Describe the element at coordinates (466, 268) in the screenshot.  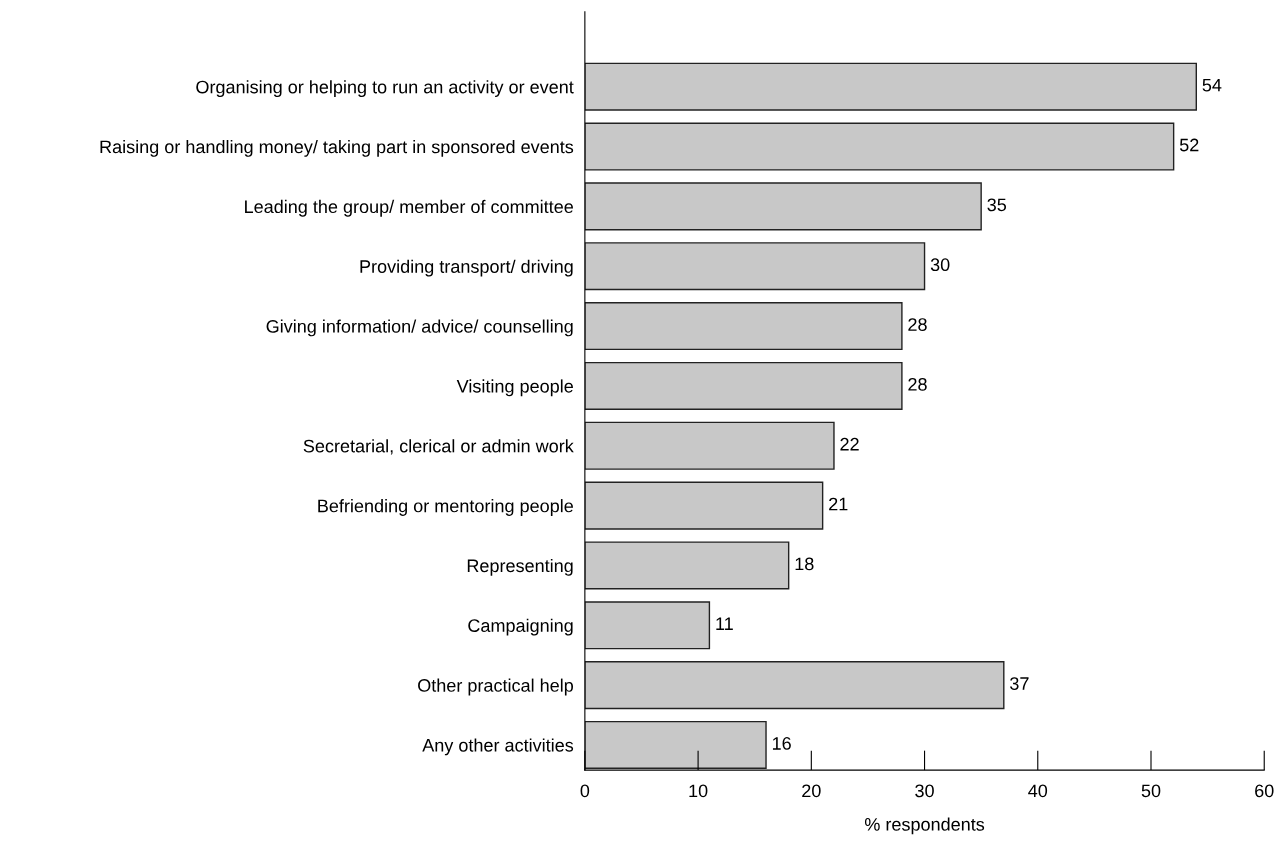
I see `y-tick-label: Providing transport/ driving` at that location.